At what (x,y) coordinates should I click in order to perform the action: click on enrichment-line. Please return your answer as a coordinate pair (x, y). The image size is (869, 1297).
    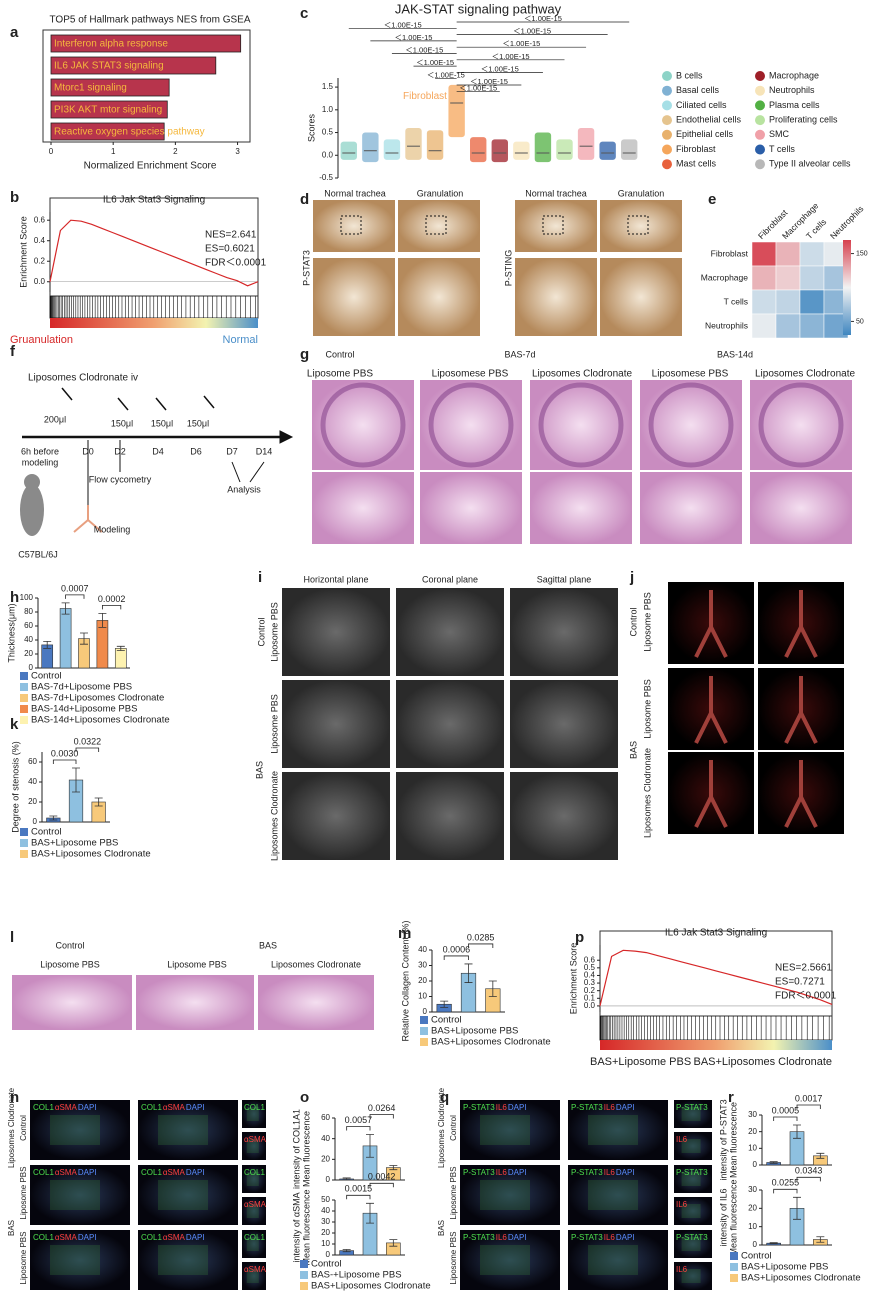
    Looking at the image, I should click on (154, 253).